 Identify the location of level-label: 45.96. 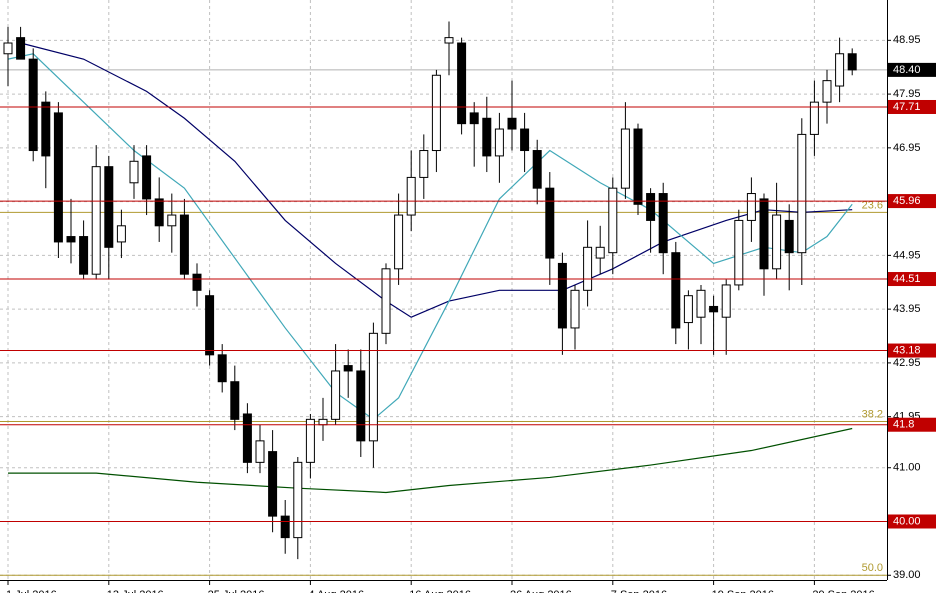
(907, 201).